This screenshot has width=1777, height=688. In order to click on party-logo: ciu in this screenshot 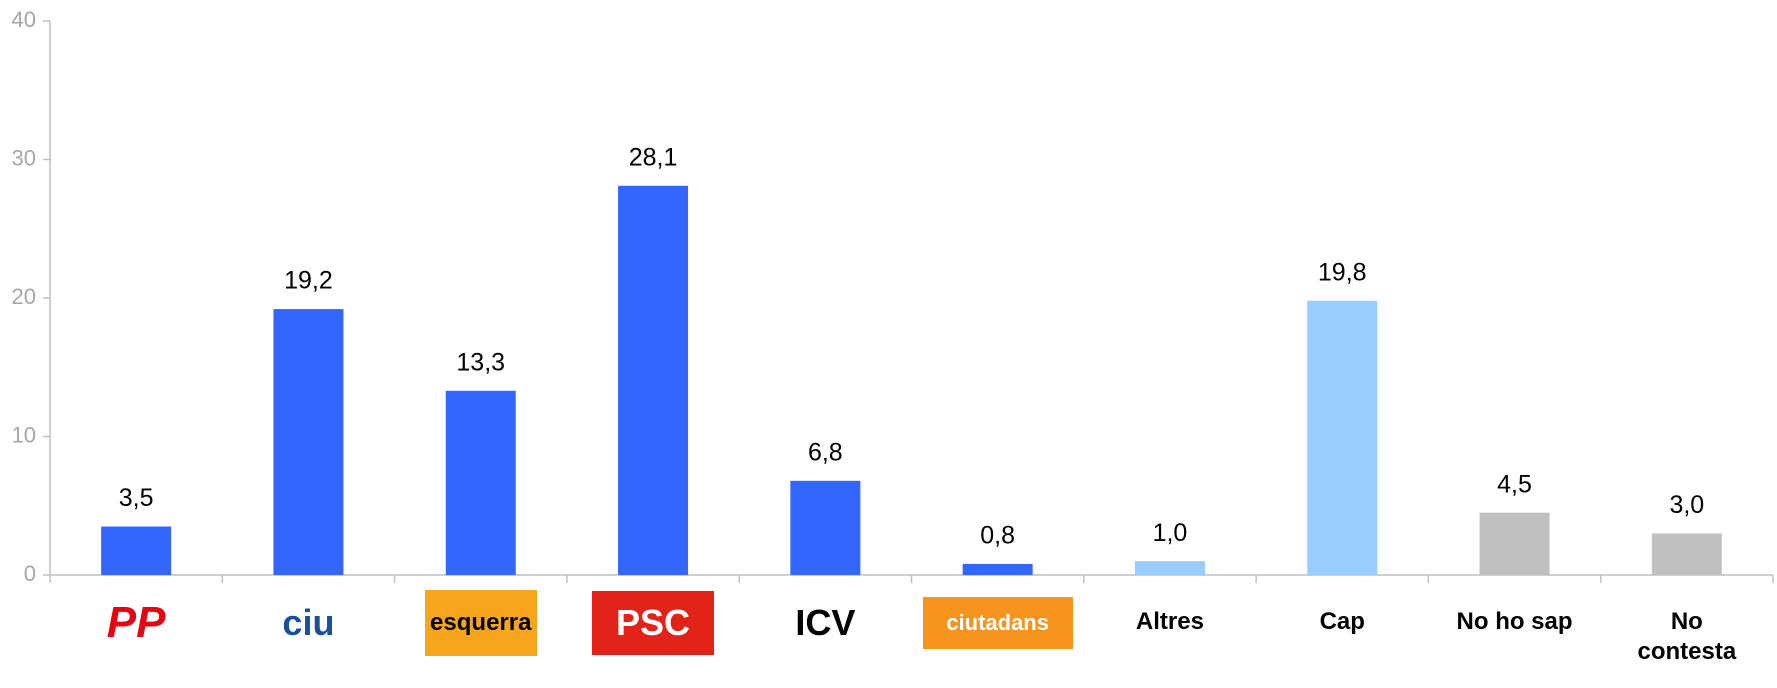, I will do `click(308, 622)`.